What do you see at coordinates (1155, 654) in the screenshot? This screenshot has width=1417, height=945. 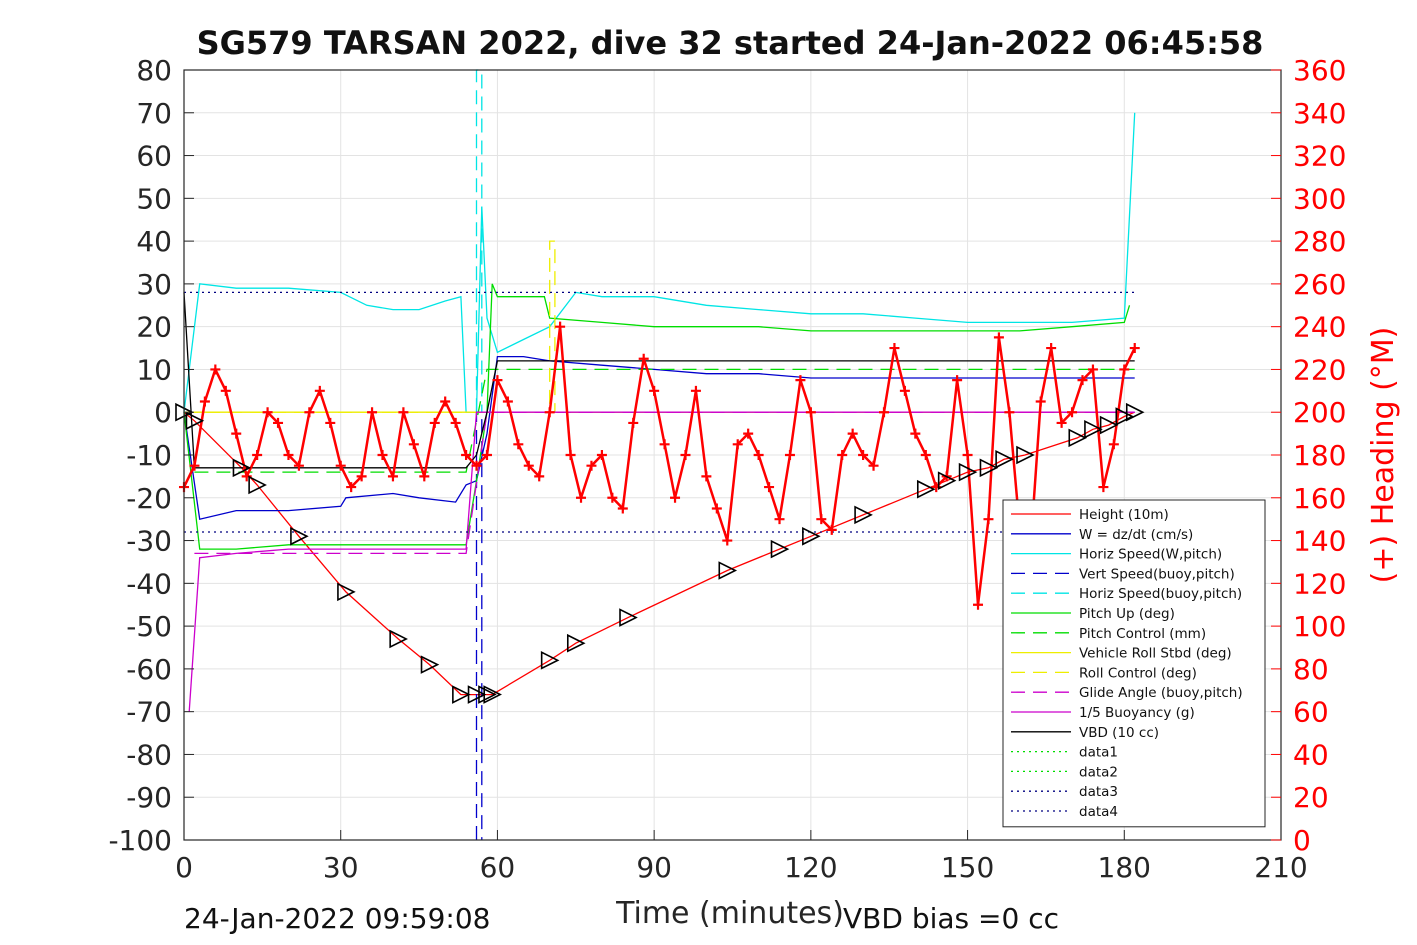 I see `legend-label-7: Vehicle Roll Stbd (deg)` at bounding box center [1155, 654].